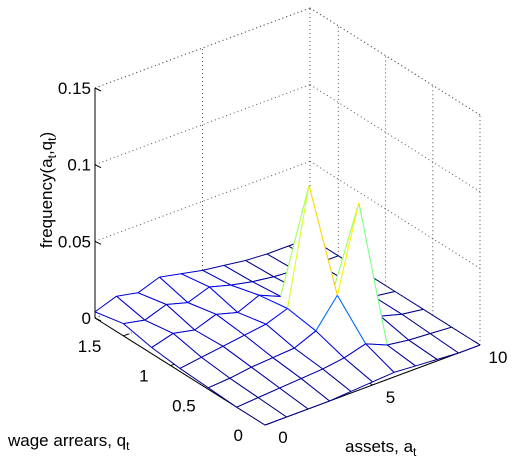  Describe the element at coordinates (74, 241) in the screenshot. I see `z-tick-label: 0.05` at that location.